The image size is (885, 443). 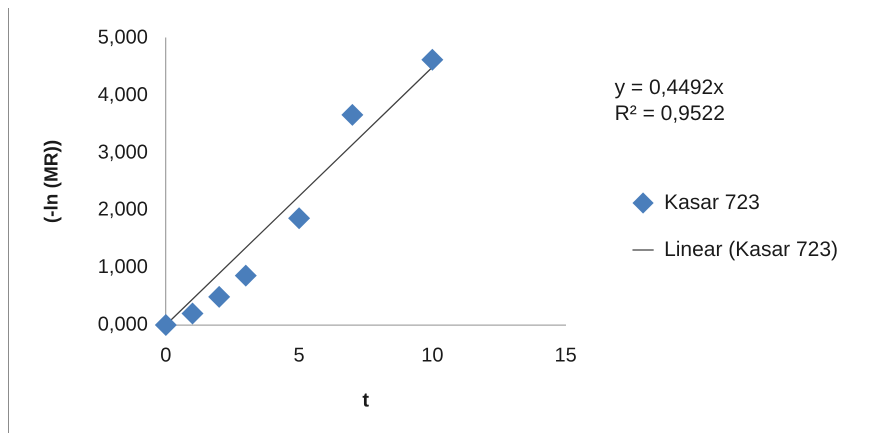 I want to click on x-tick-label: 10, so click(x=432, y=355).